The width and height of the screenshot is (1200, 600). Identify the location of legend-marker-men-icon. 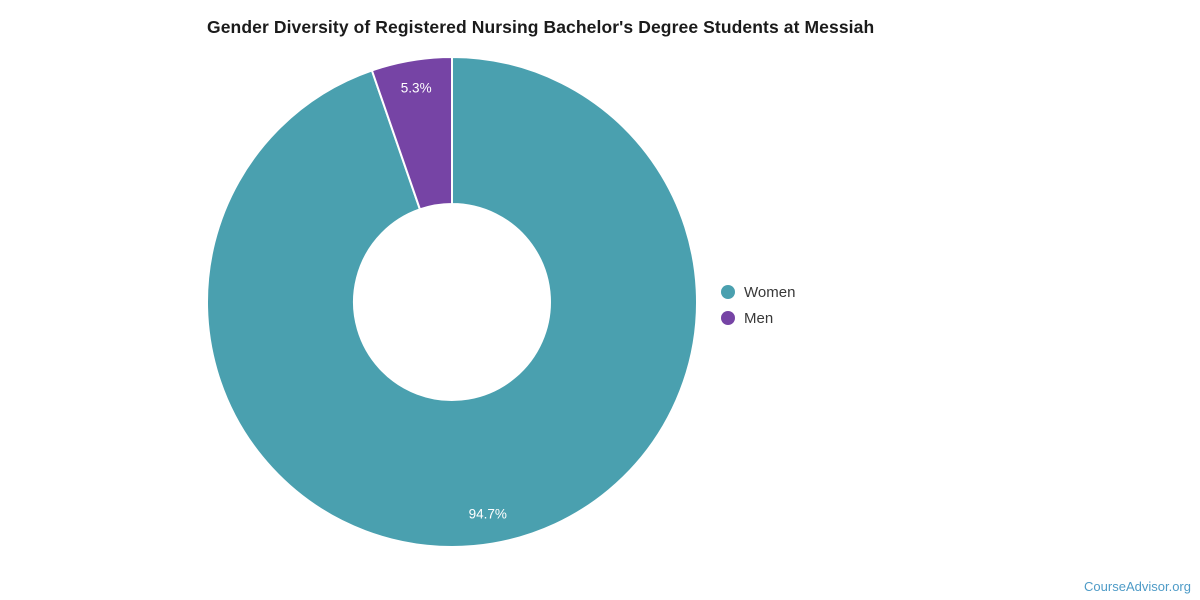
(728, 318).